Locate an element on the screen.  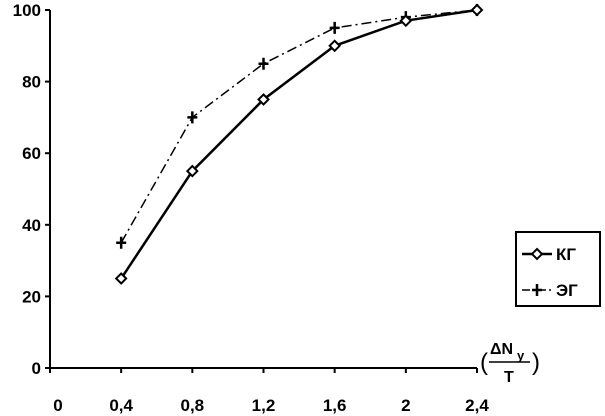
x-tick-label: 0 is located at coordinates (57, 405).